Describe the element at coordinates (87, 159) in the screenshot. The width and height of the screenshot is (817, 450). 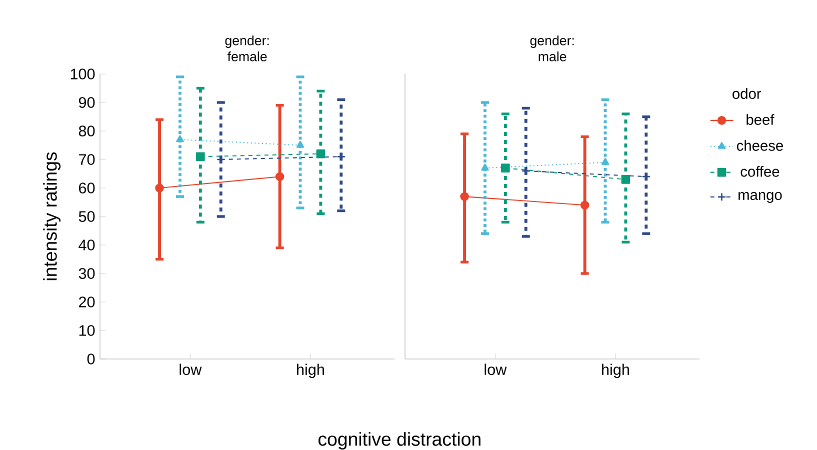
I see `y-tick-label: 70` at that location.